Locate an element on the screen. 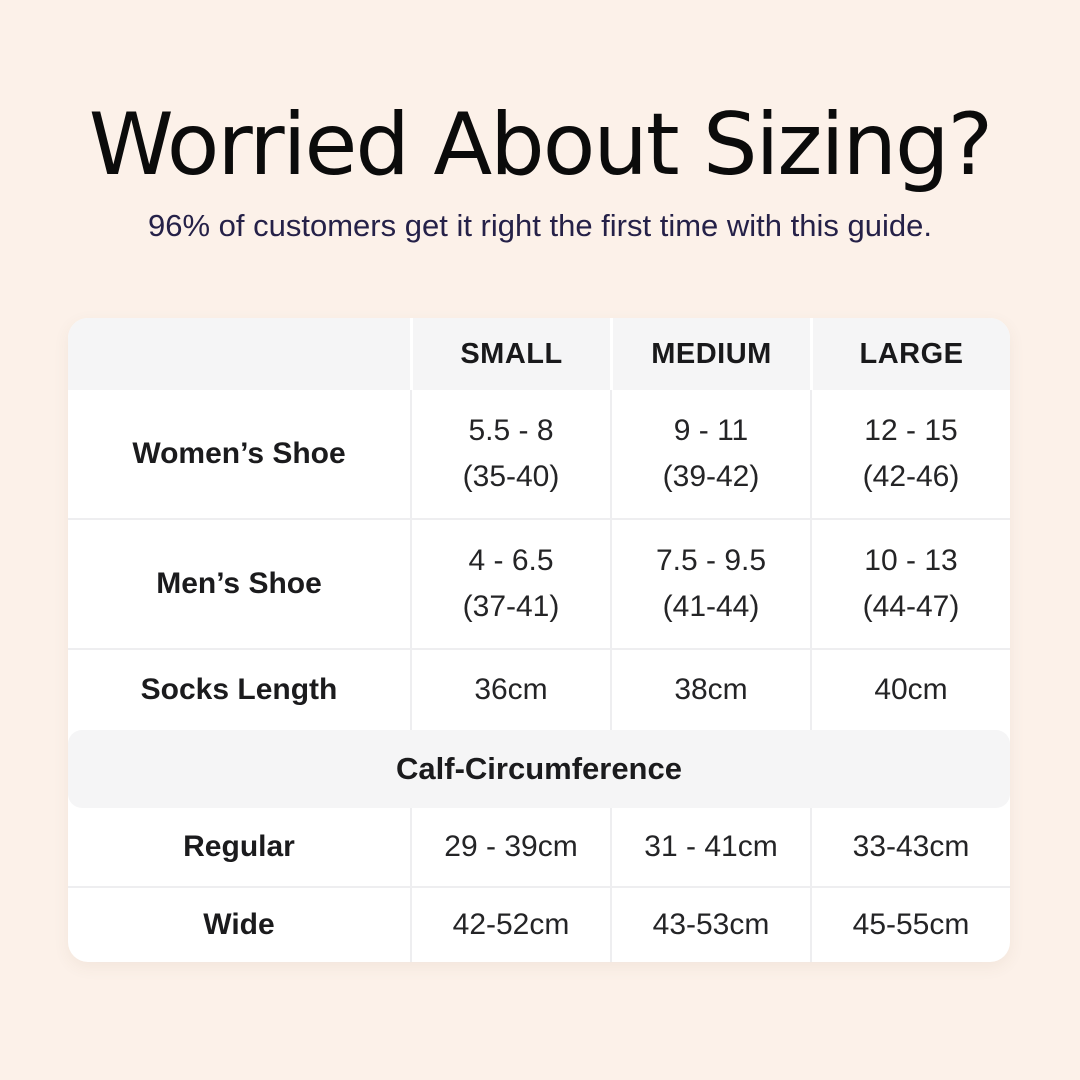 The image size is (1080, 1080). size-range-eu: (41-44) is located at coordinates (711, 606).